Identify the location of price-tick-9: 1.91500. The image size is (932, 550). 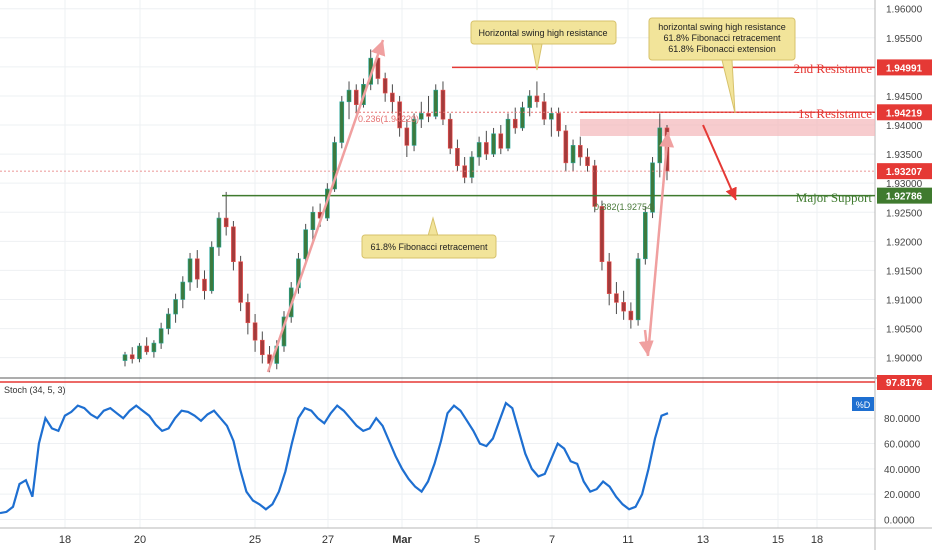
(904, 271).